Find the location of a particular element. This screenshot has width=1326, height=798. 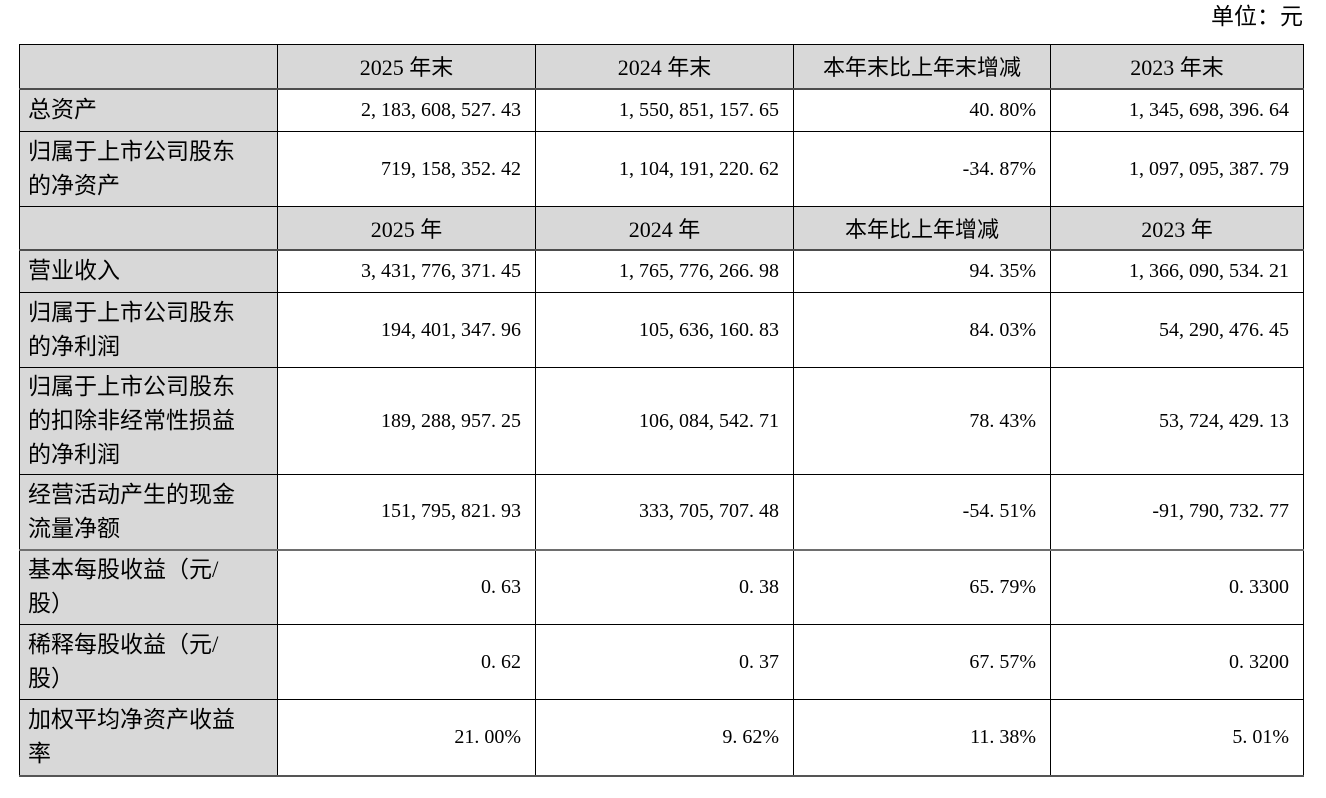

value-cell: 0. 3200 is located at coordinates (1177, 662).